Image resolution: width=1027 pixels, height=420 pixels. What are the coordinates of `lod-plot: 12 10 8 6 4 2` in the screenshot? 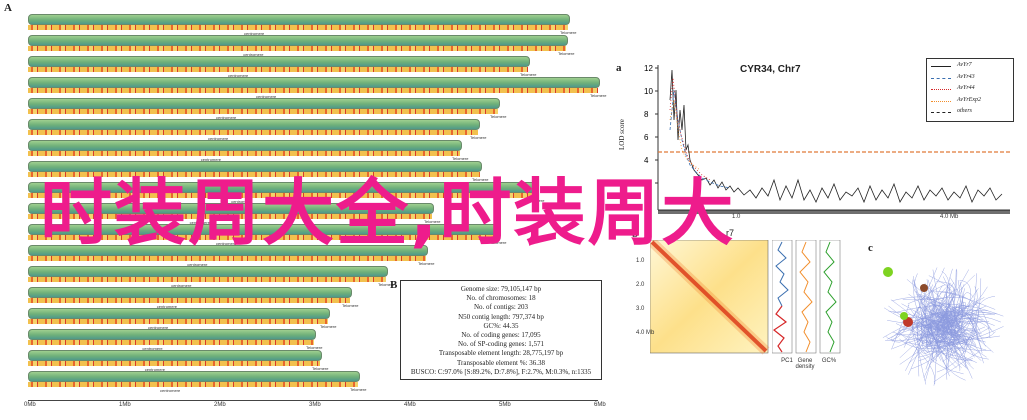 It's located at (827, 139).